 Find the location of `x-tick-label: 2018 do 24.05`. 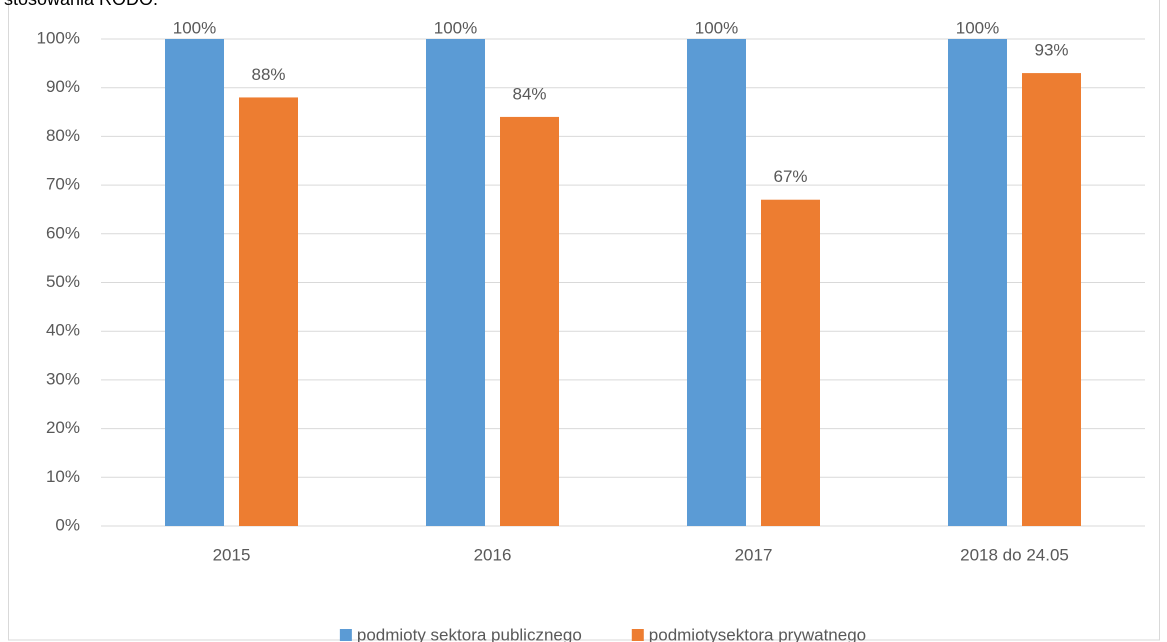

x-tick-label: 2018 do 24.05 is located at coordinates (1014, 554).